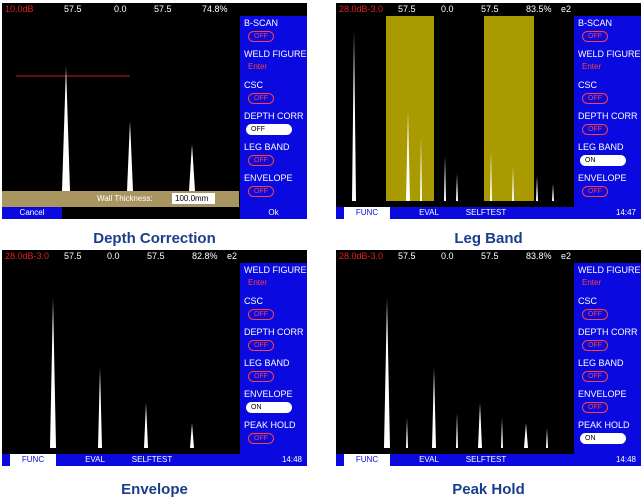  Describe the element at coordinates (273, 213) in the screenshot. I see `ok-button: Ok` at that location.